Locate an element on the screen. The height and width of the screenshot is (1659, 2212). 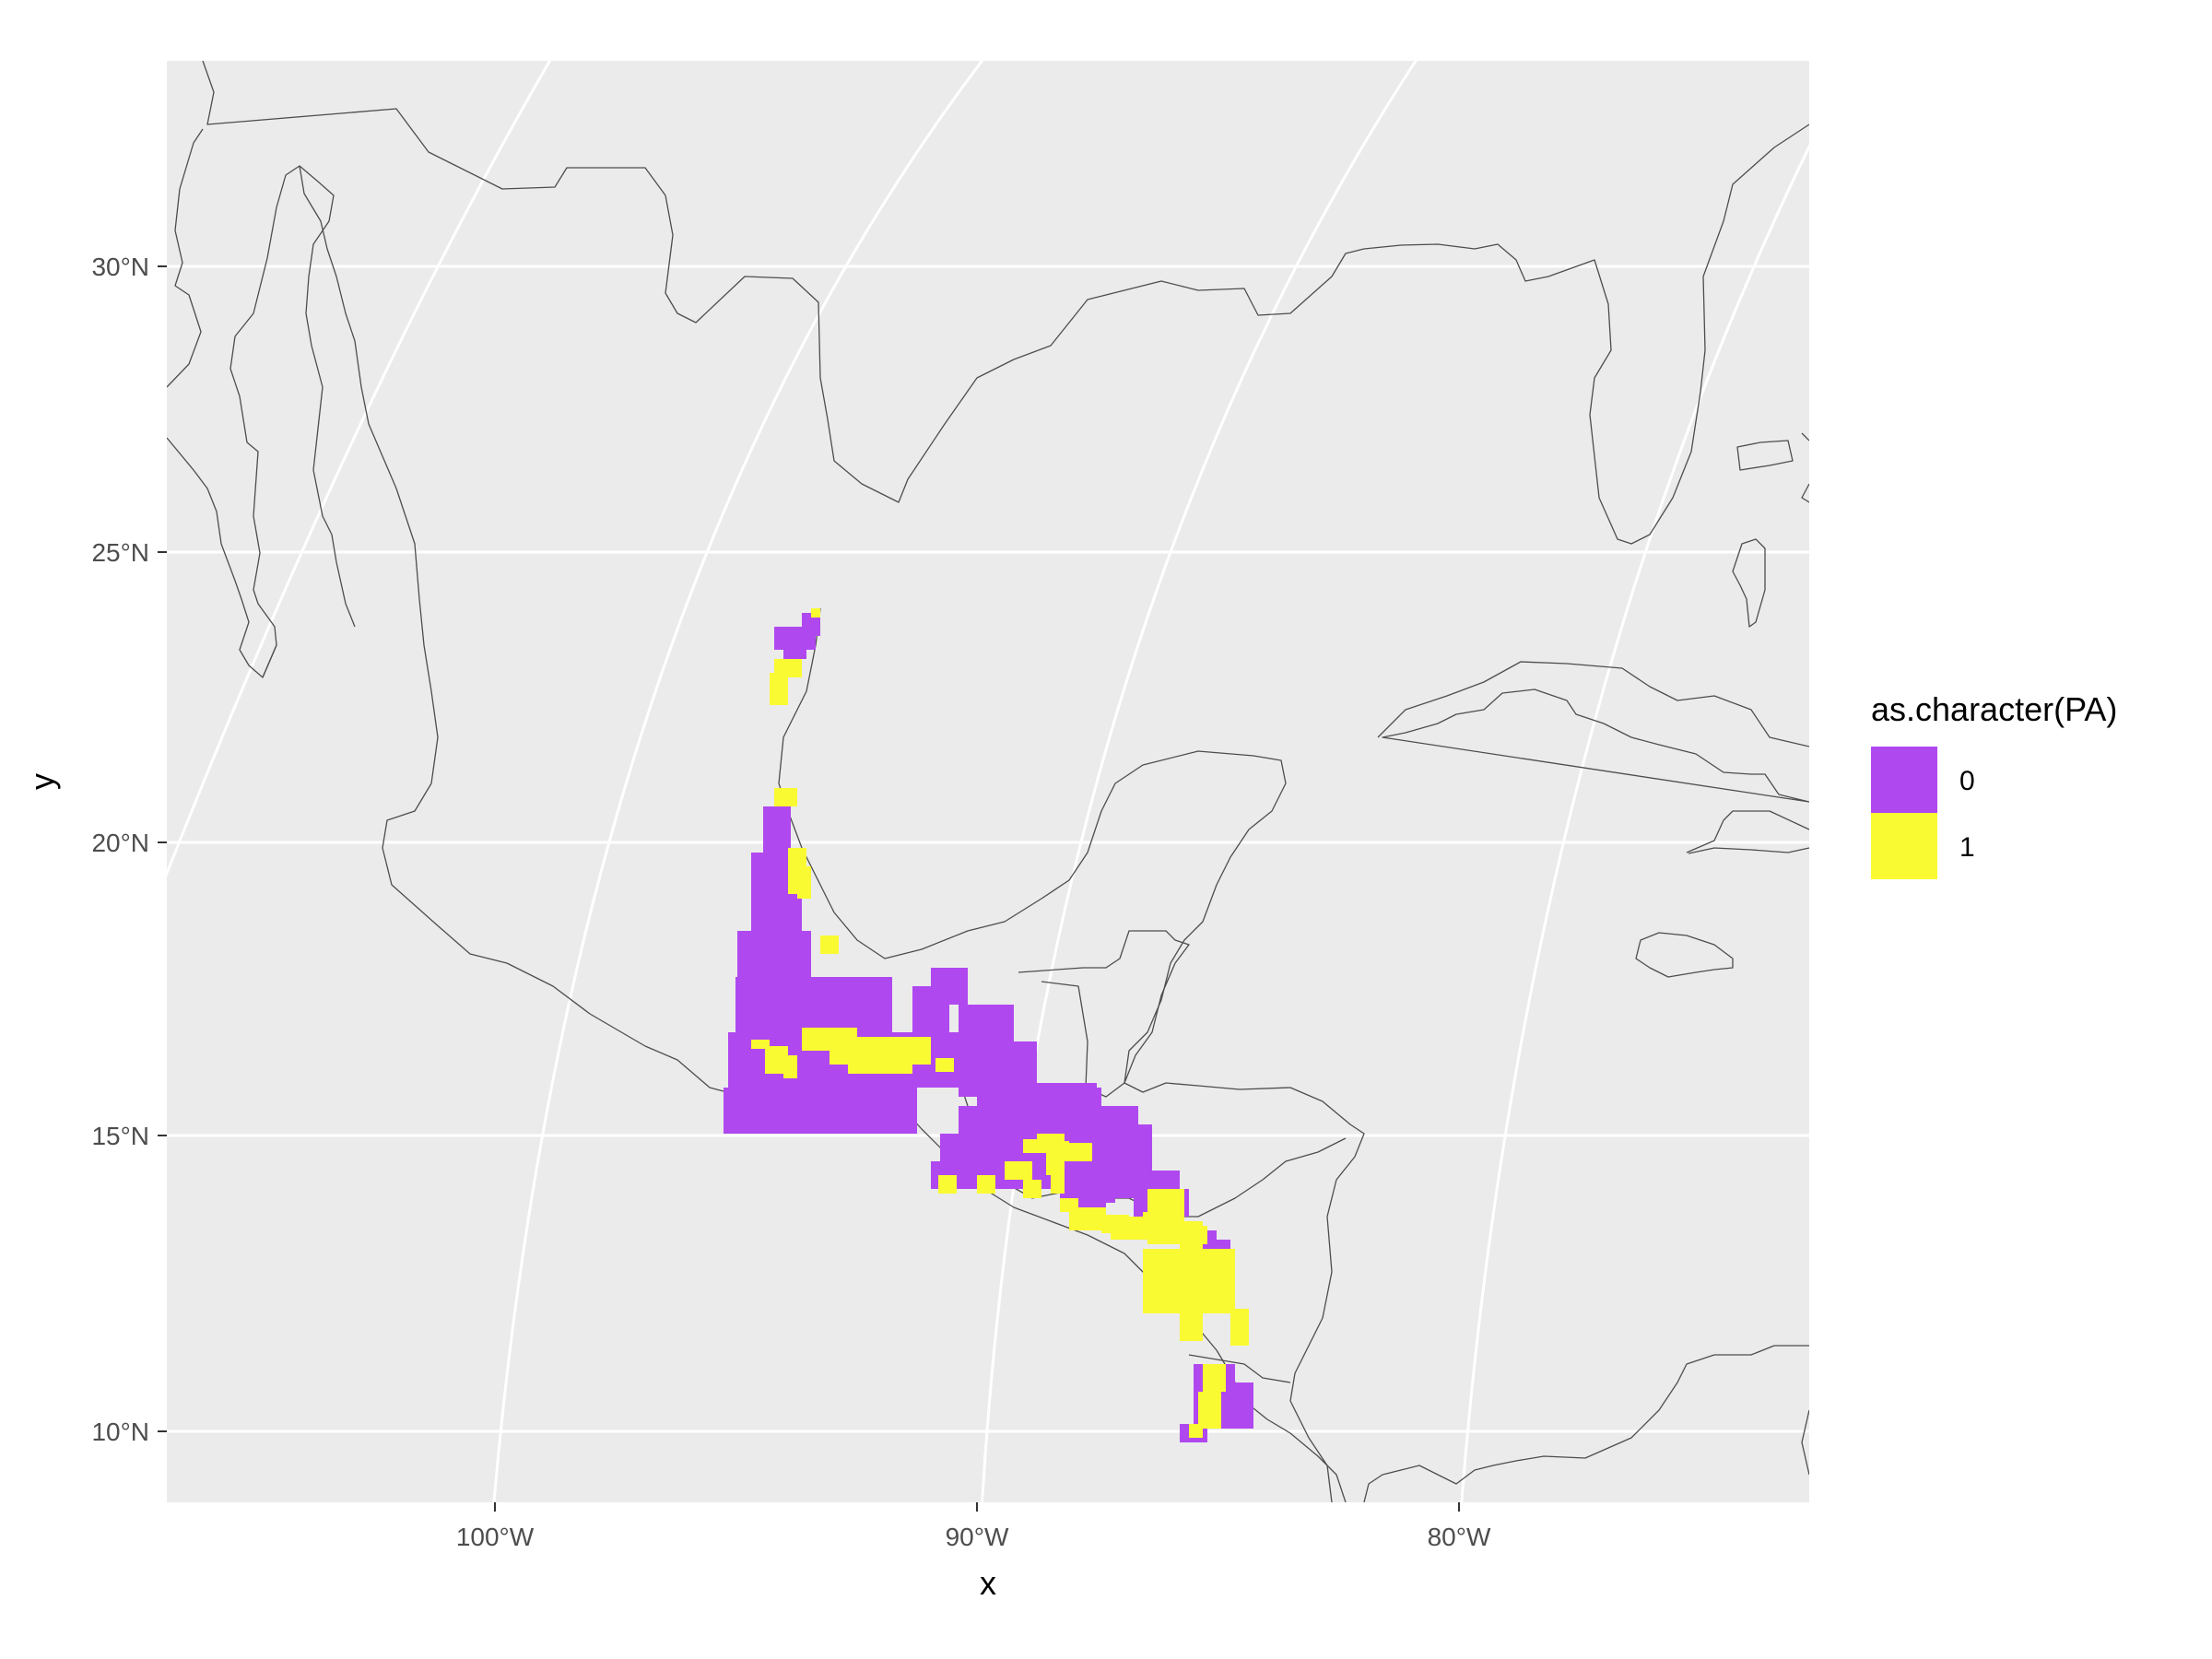
legend-label-0: 0 is located at coordinates (1967, 781).